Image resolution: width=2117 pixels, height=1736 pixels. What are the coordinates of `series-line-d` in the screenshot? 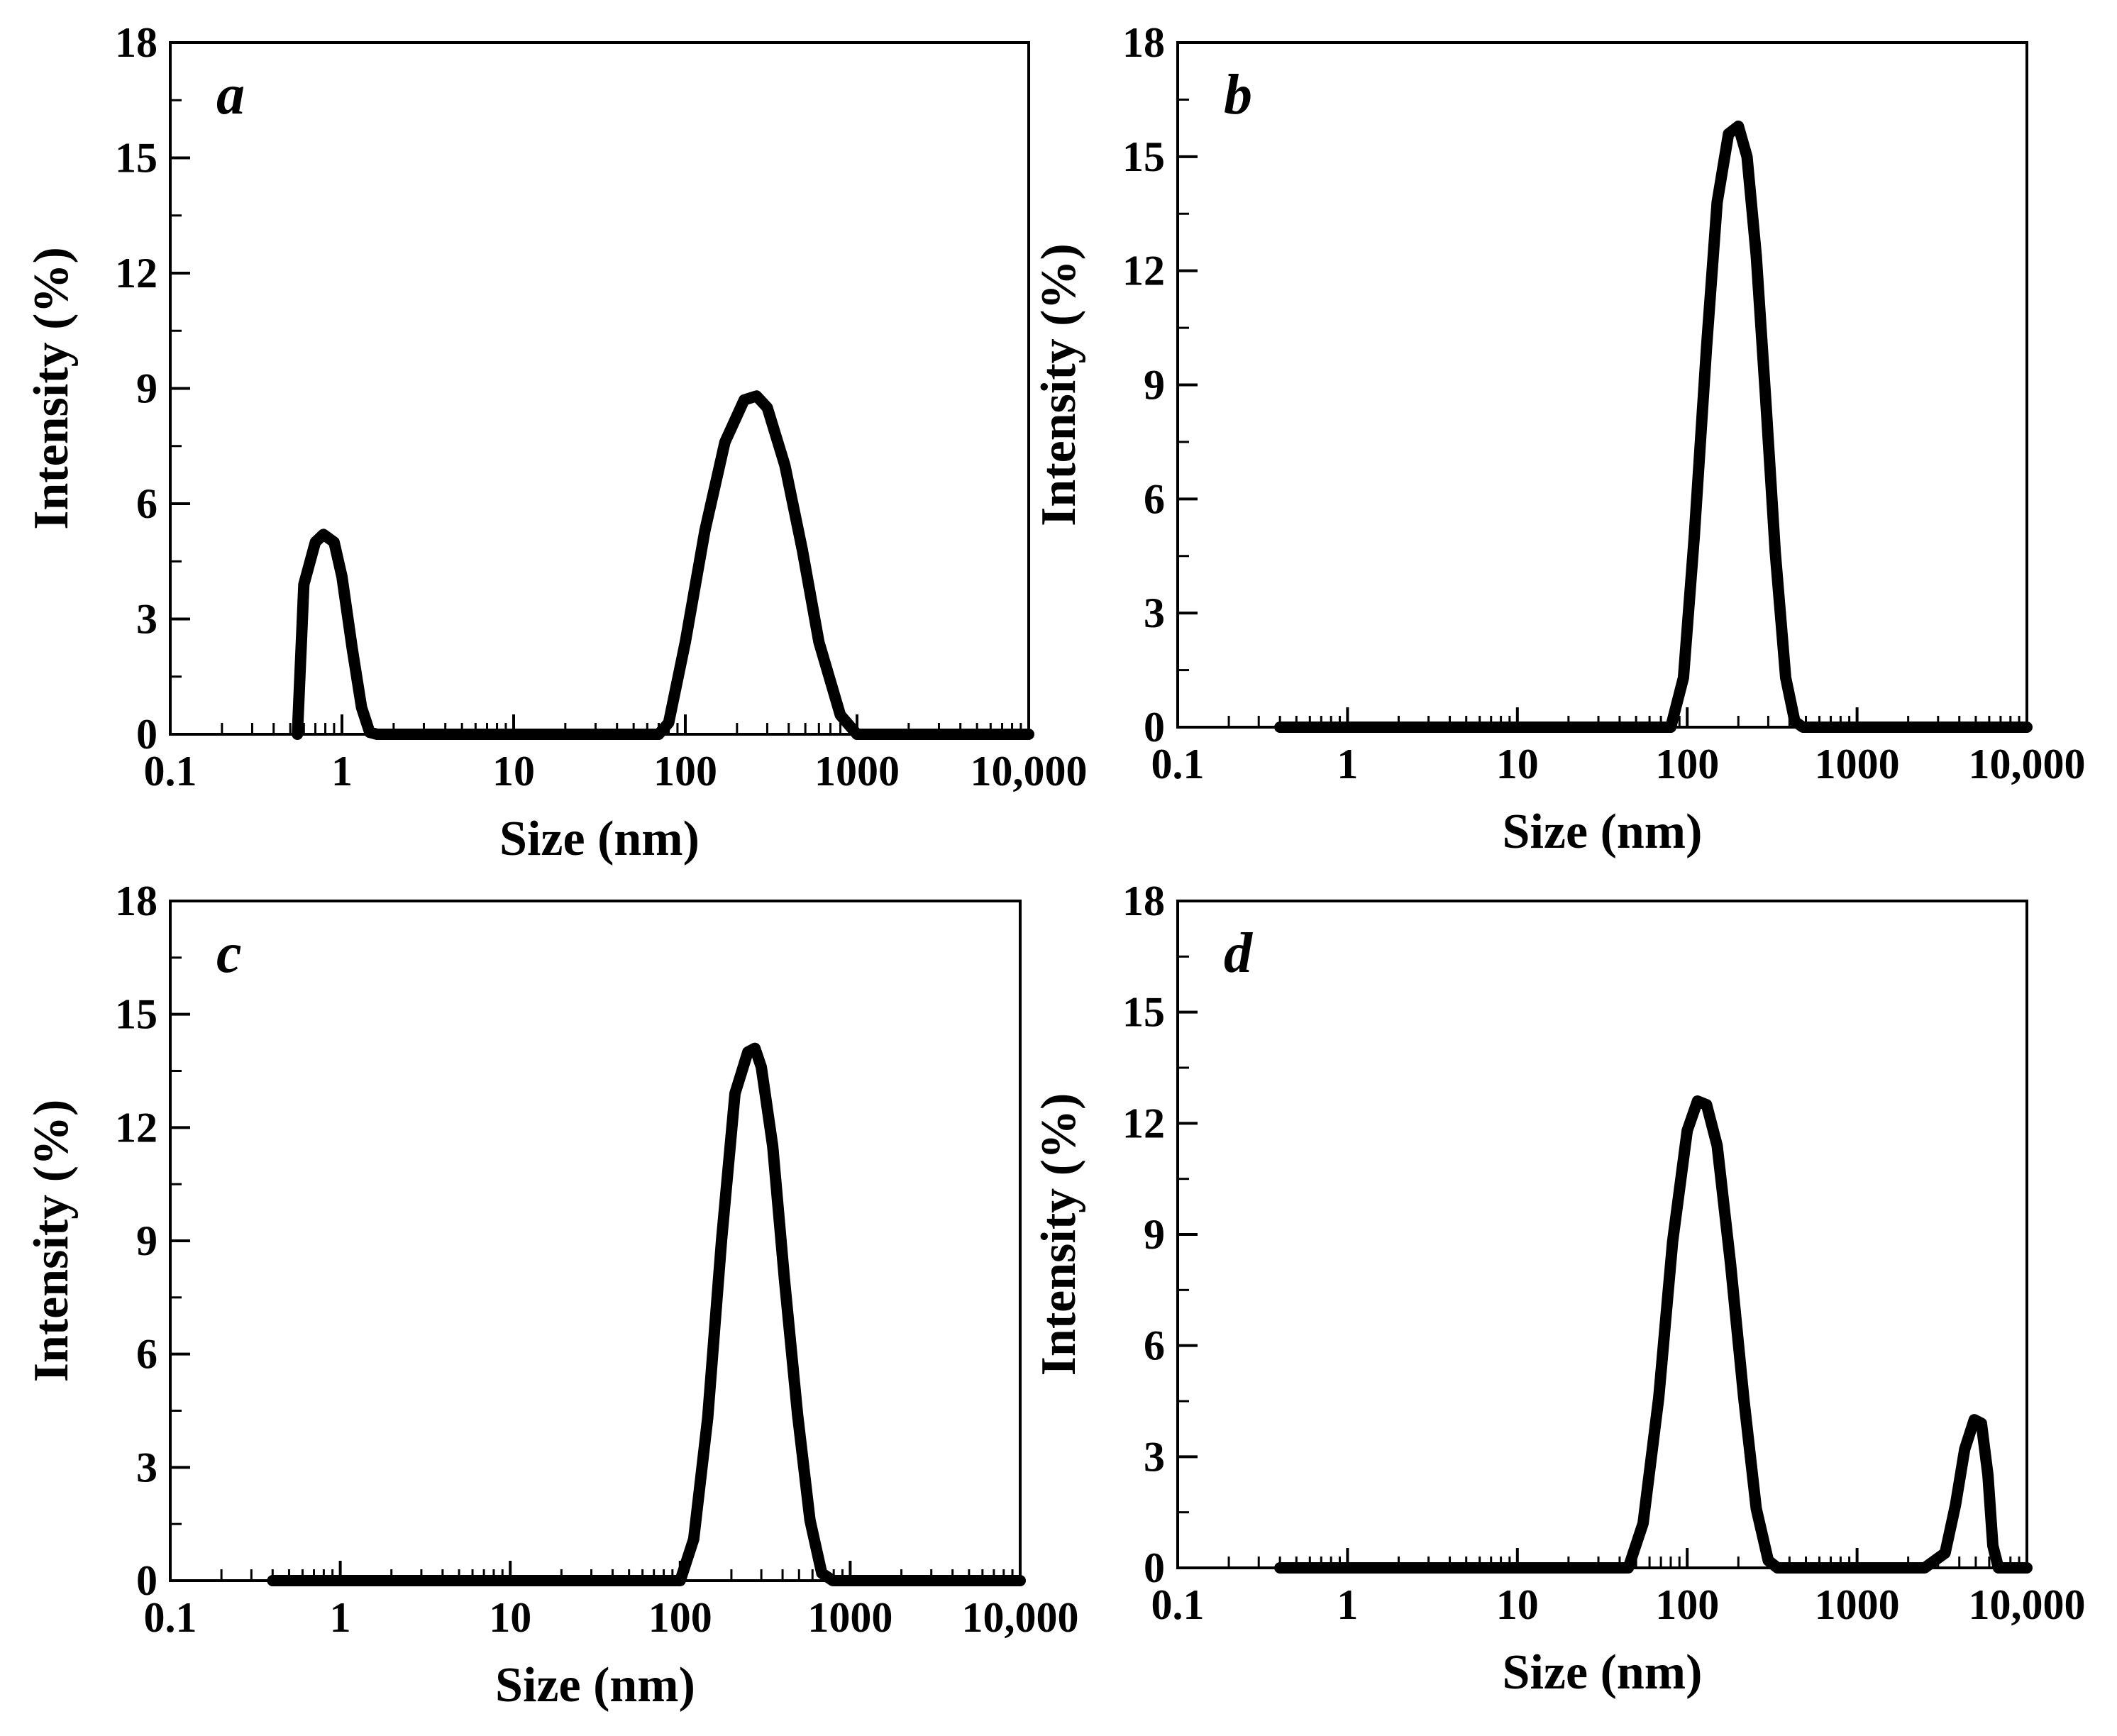 It's located at (1653, 1334).